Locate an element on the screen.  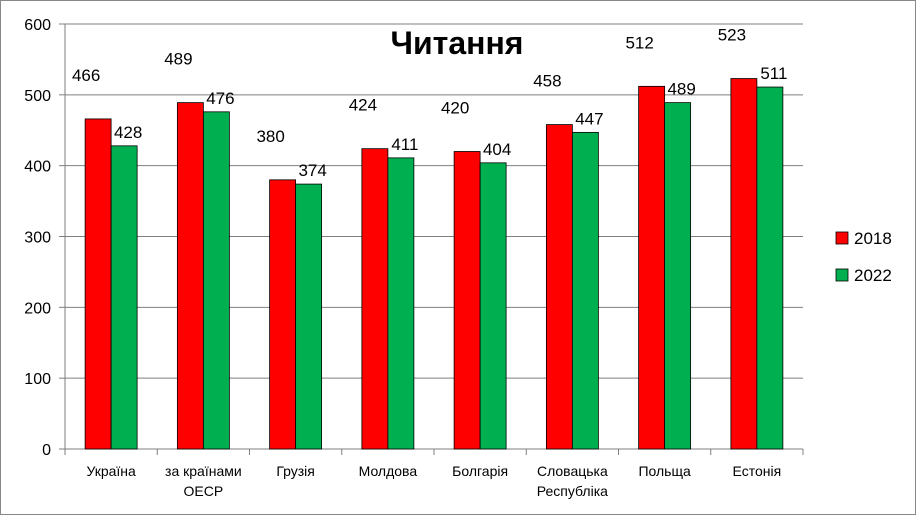
data-label-2022: 411 is located at coordinates (404, 144).